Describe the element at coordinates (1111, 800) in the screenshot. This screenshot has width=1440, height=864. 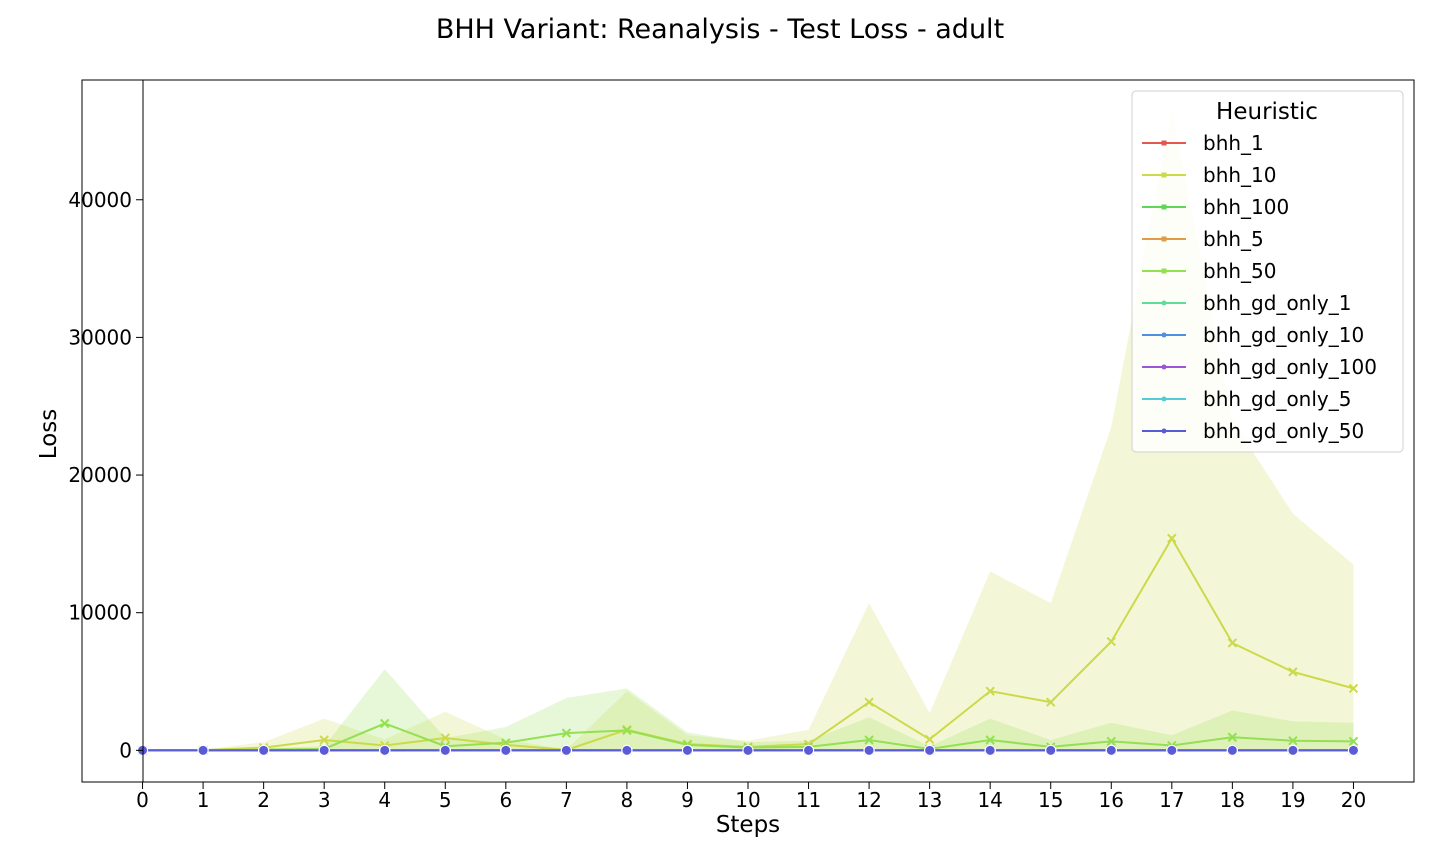
I see `x-tick-label: 16` at that location.